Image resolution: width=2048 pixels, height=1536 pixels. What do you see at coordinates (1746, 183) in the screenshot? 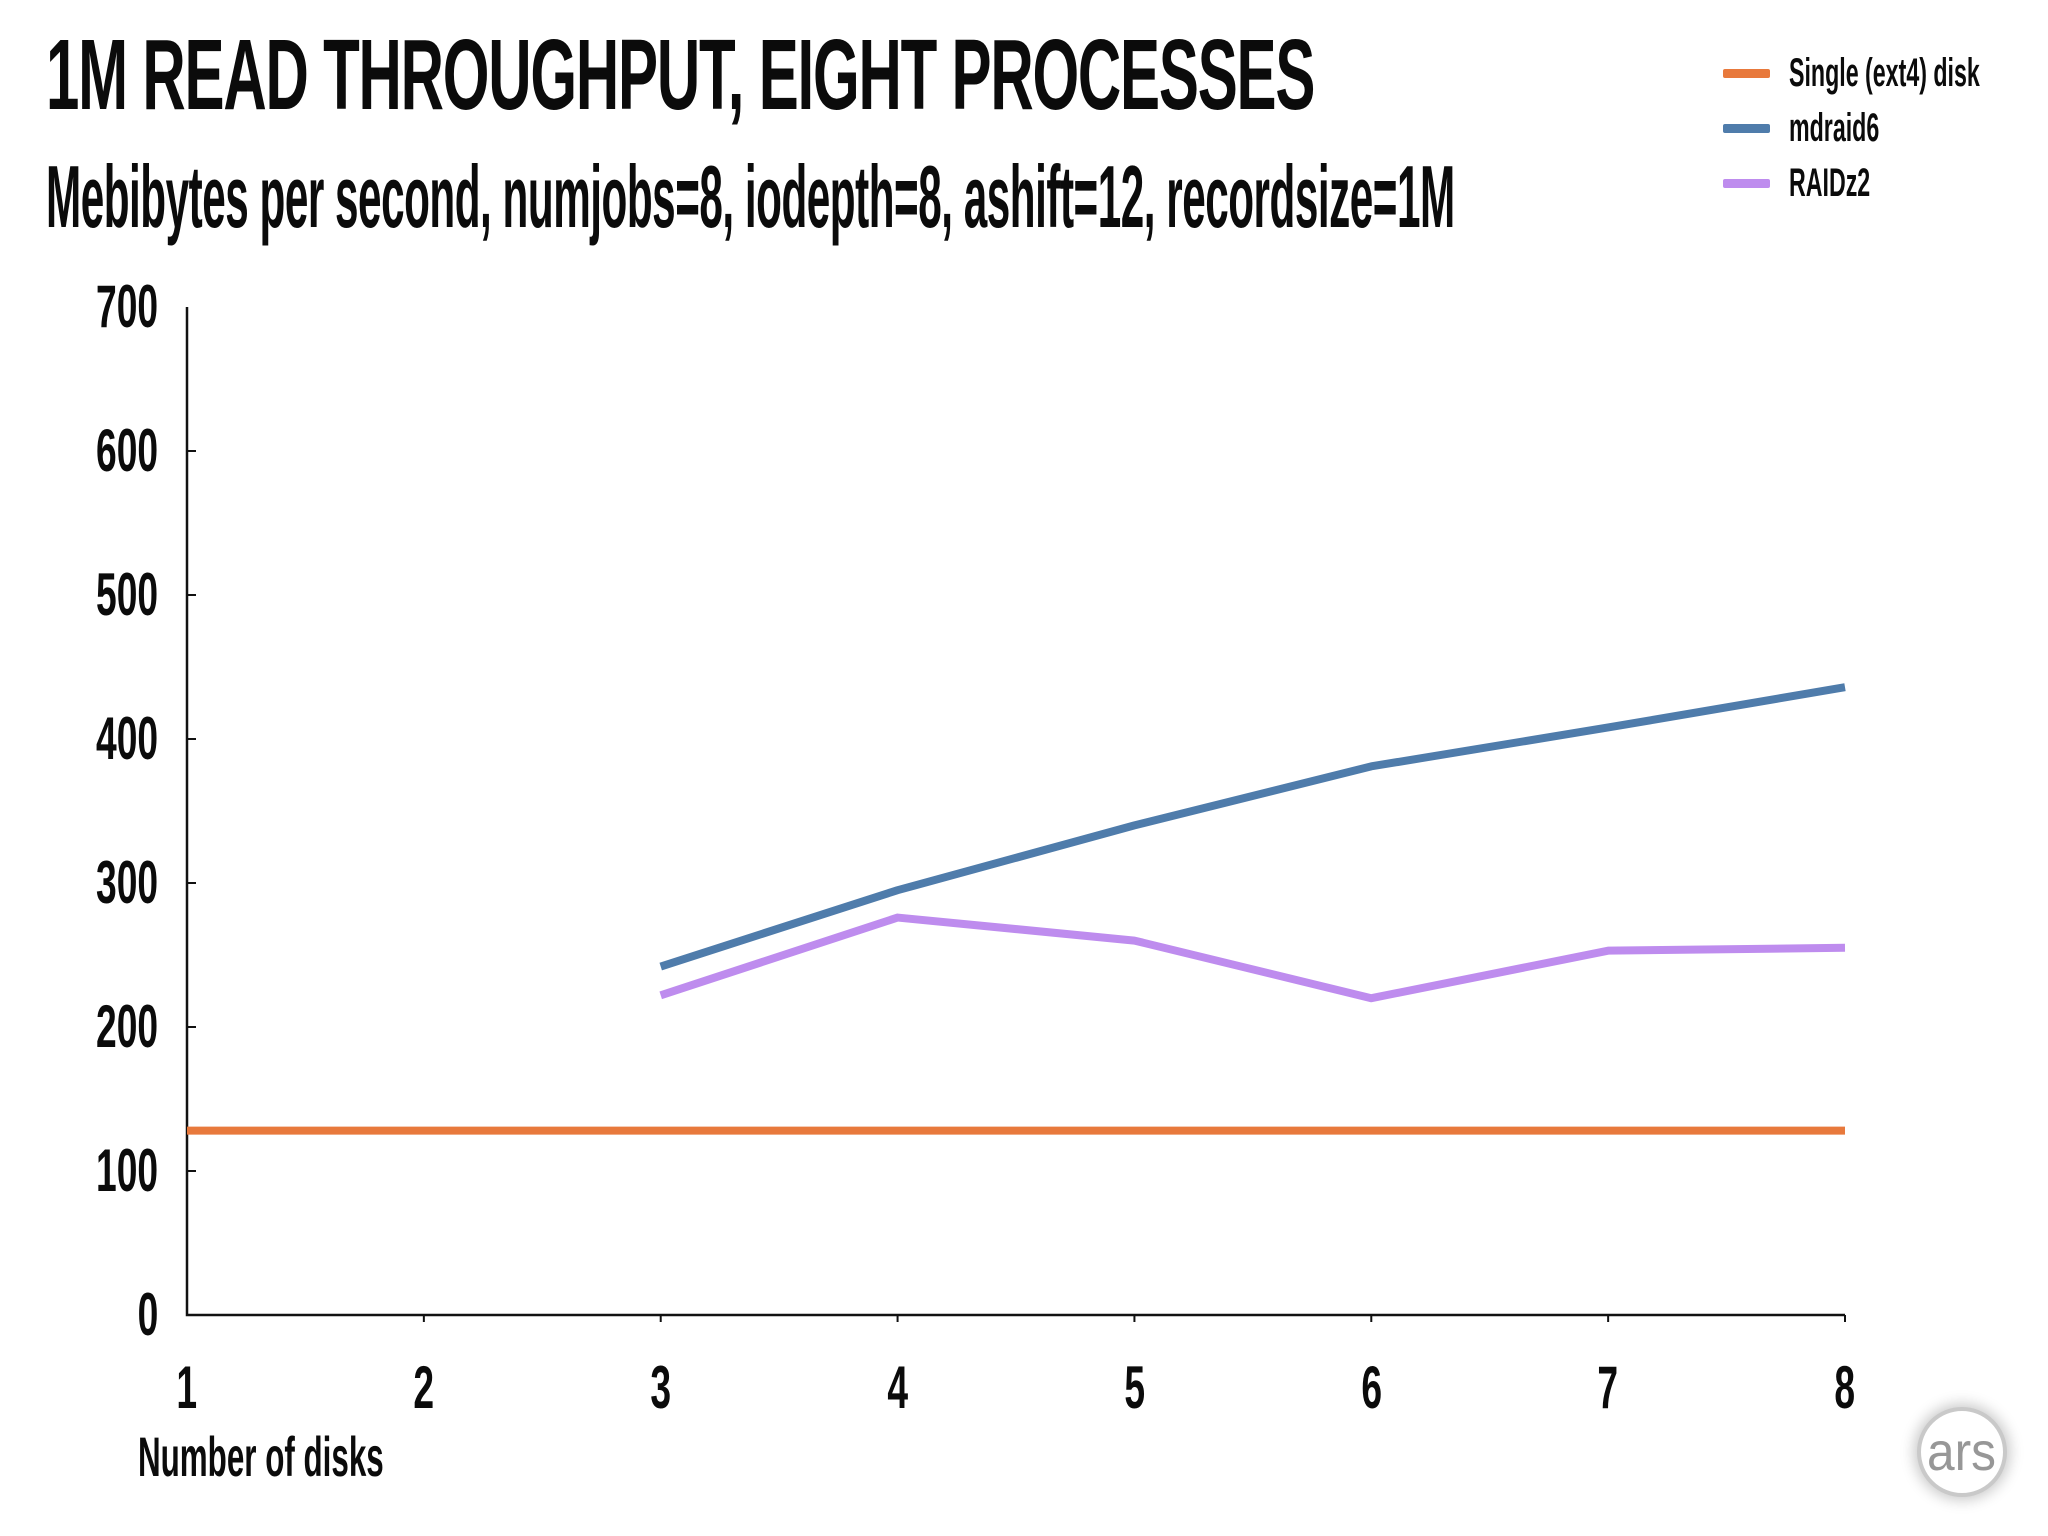
I see `legend-swatch-raidz2` at bounding box center [1746, 183].